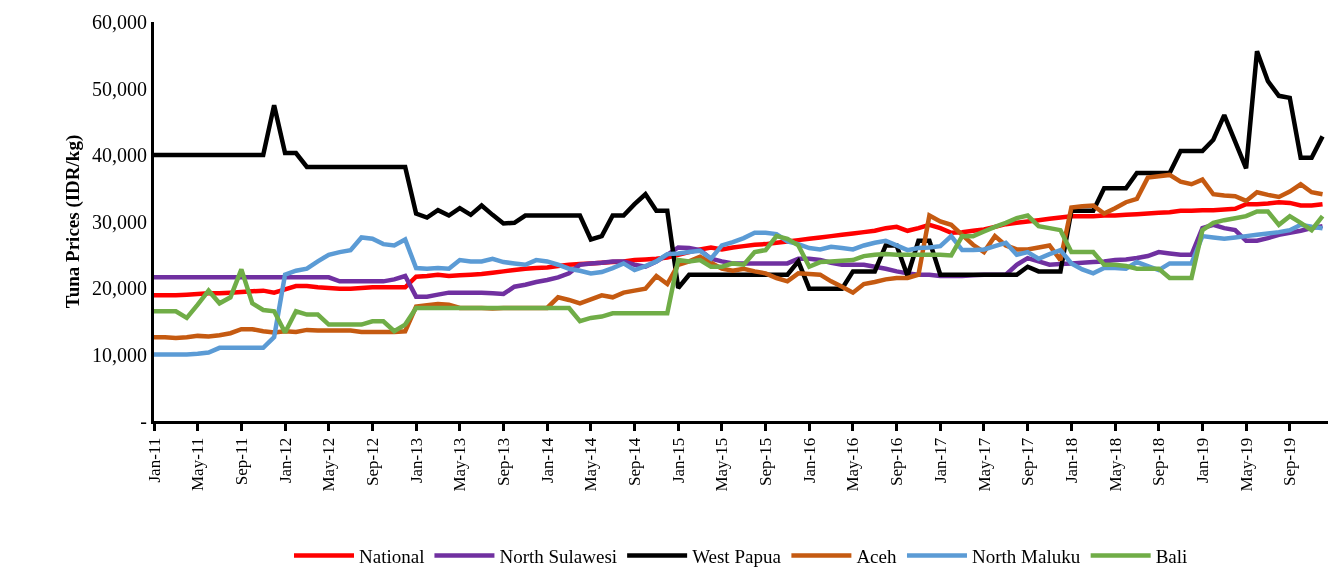 The height and width of the screenshot is (586, 1339). I want to click on x-tick-label: Sep-13, so click(503, 461).